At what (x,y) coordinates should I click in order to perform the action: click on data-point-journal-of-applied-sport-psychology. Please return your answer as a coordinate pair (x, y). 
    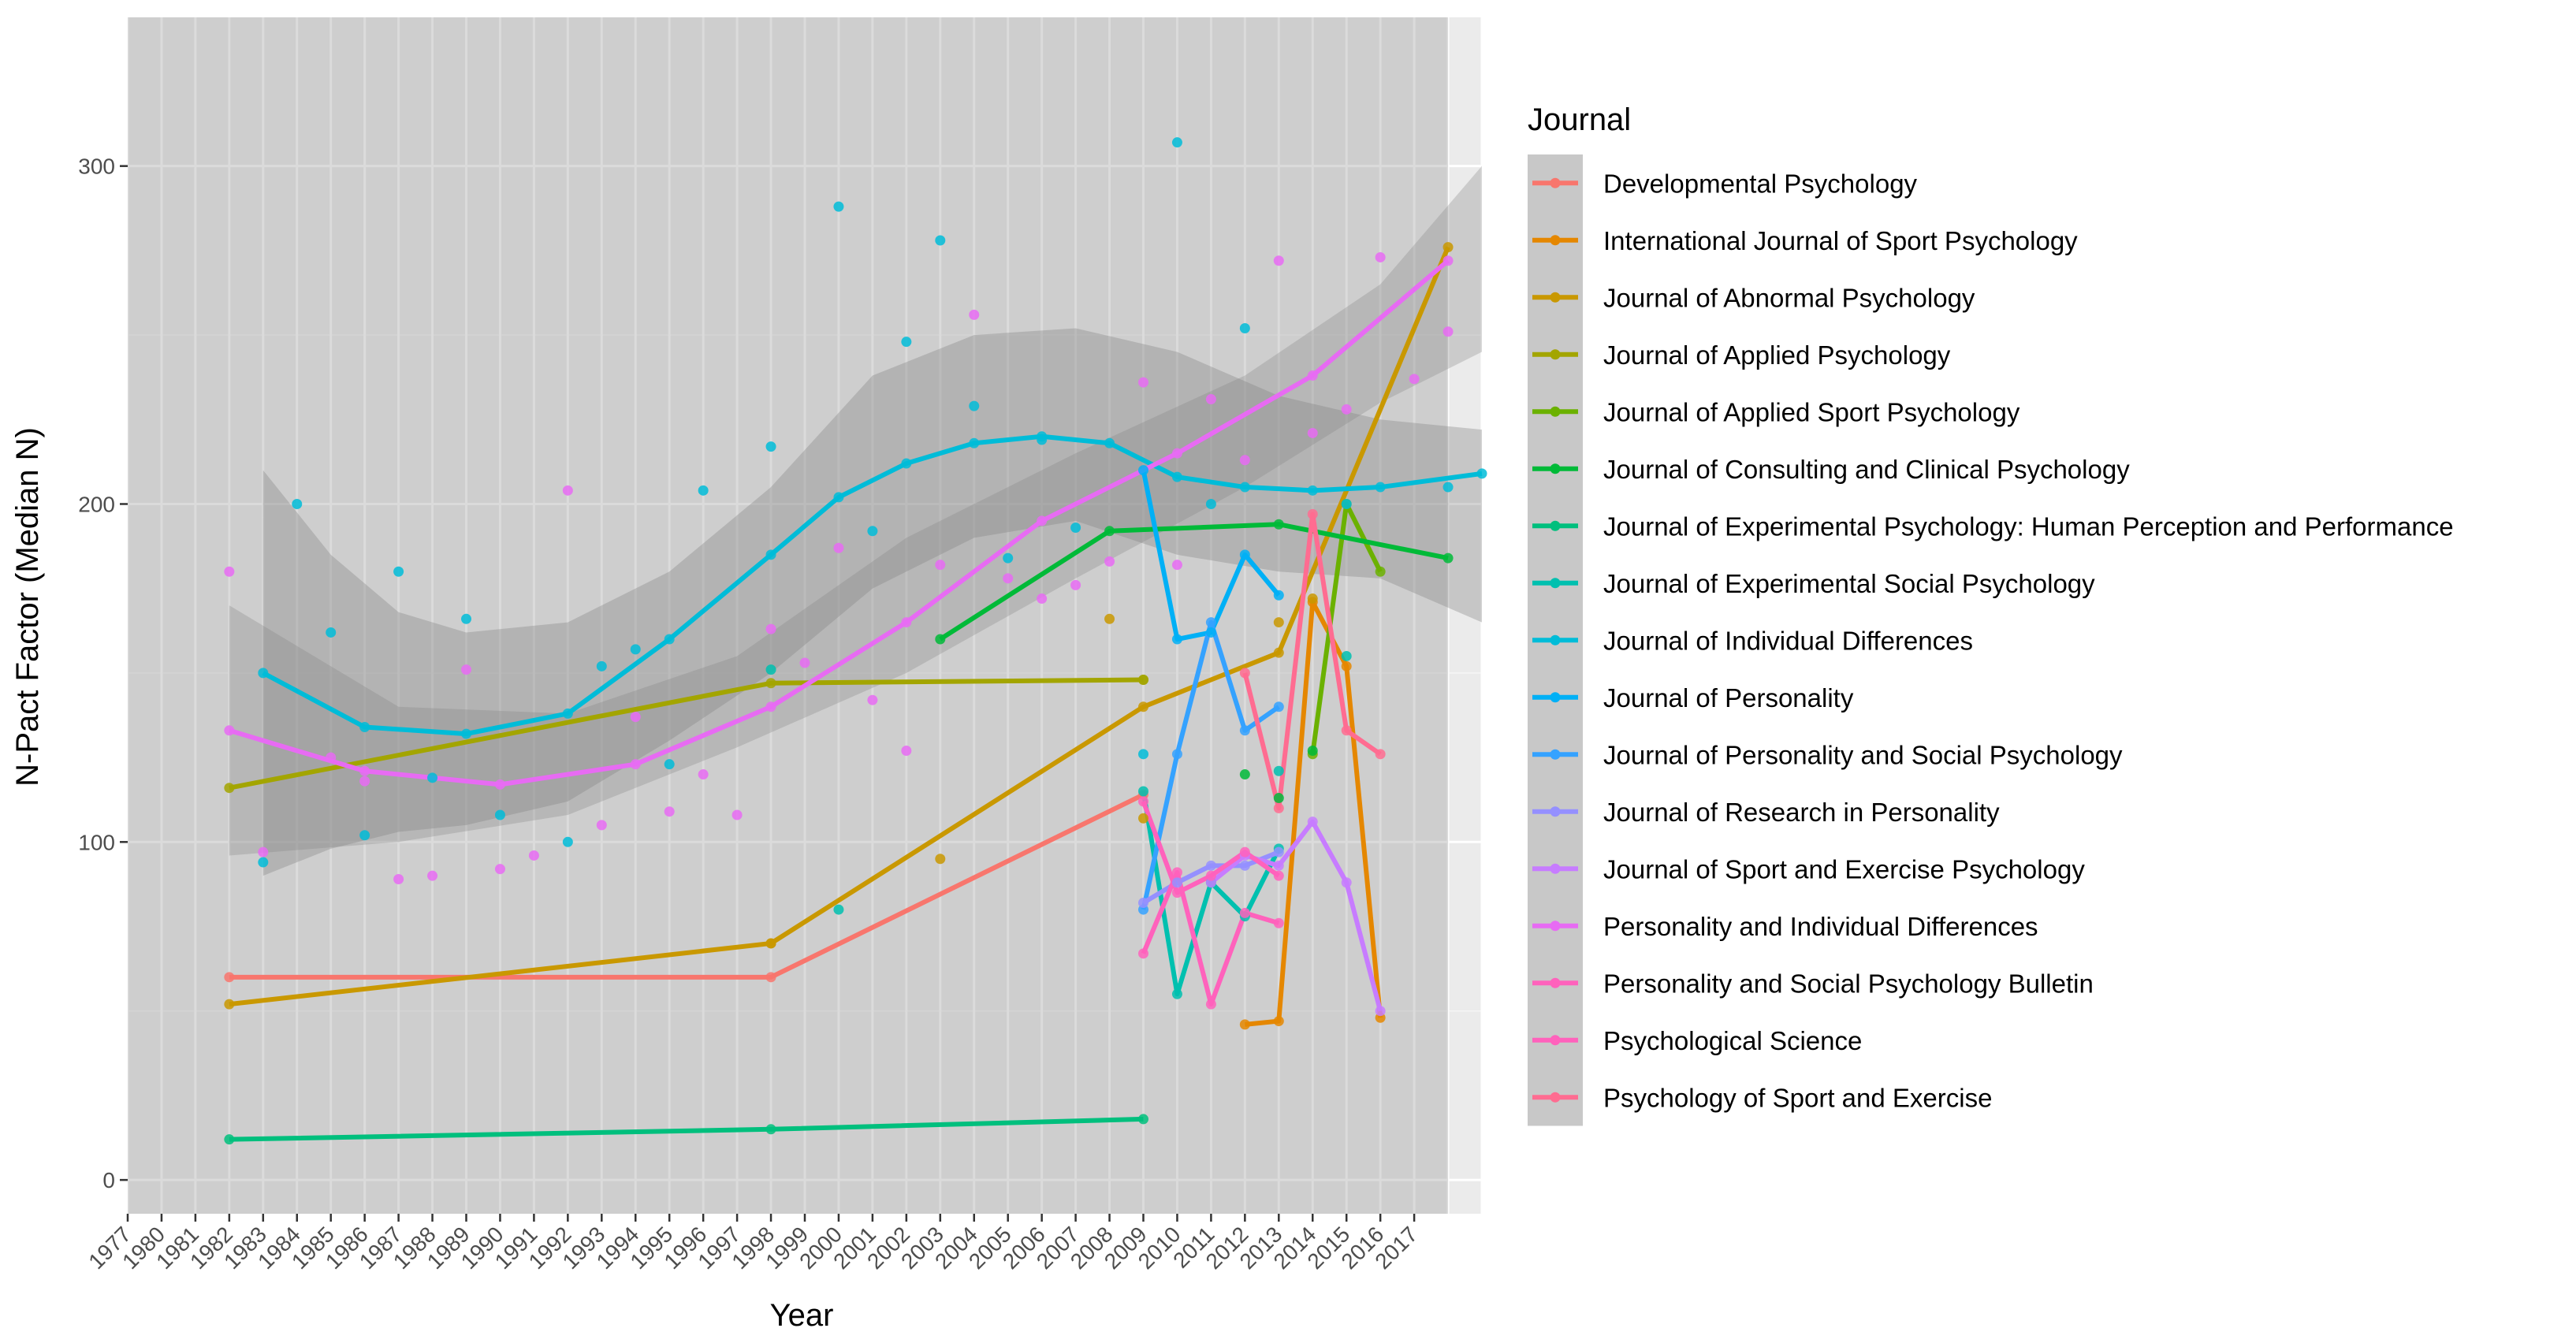
    Looking at the image, I should click on (1380, 571).